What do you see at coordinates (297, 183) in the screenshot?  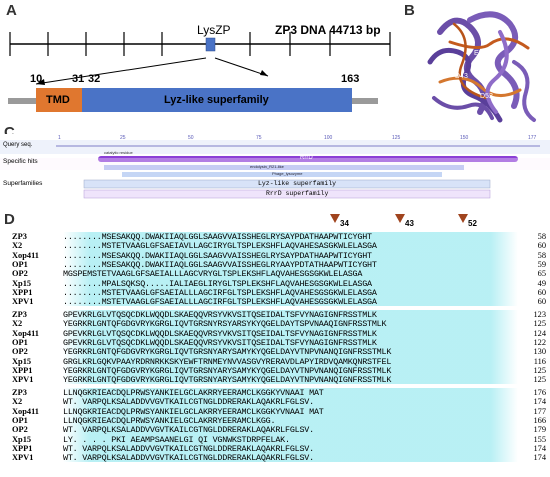 I see `lyz-superfamily-label: Lyz-like superfamily` at bounding box center [297, 183].